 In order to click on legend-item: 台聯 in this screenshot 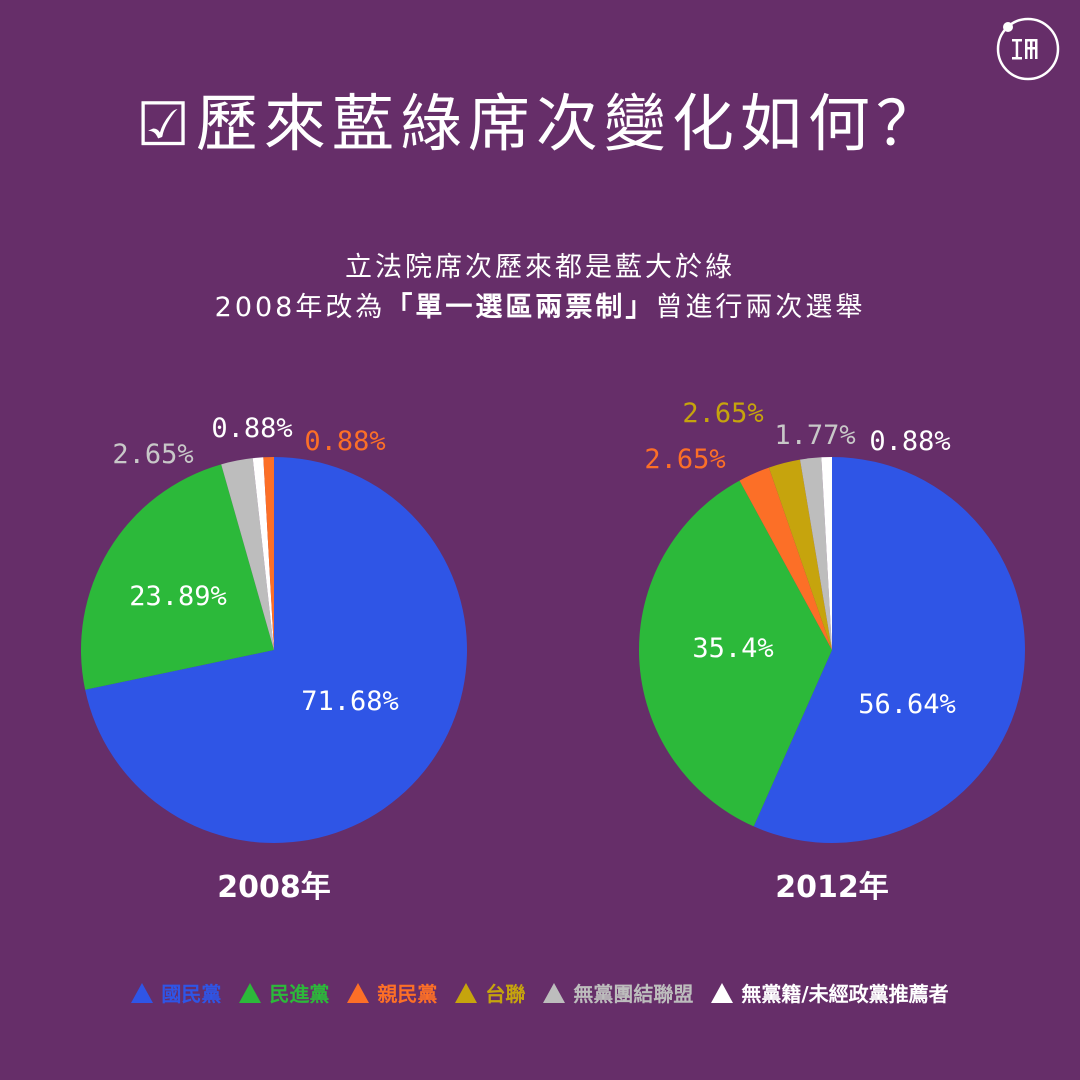, I will do `click(490, 992)`.